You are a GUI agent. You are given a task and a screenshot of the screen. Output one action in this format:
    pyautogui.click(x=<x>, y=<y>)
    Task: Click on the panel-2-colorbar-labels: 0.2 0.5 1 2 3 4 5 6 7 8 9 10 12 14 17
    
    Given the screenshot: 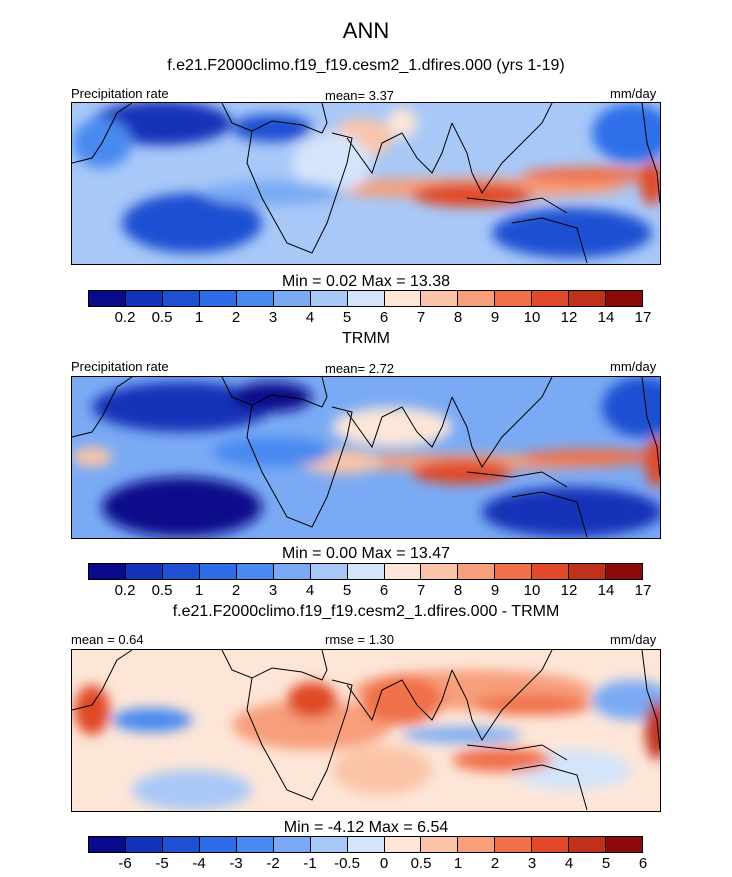 What is the action you would take?
    pyautogui.click(x=370, y=591)
    